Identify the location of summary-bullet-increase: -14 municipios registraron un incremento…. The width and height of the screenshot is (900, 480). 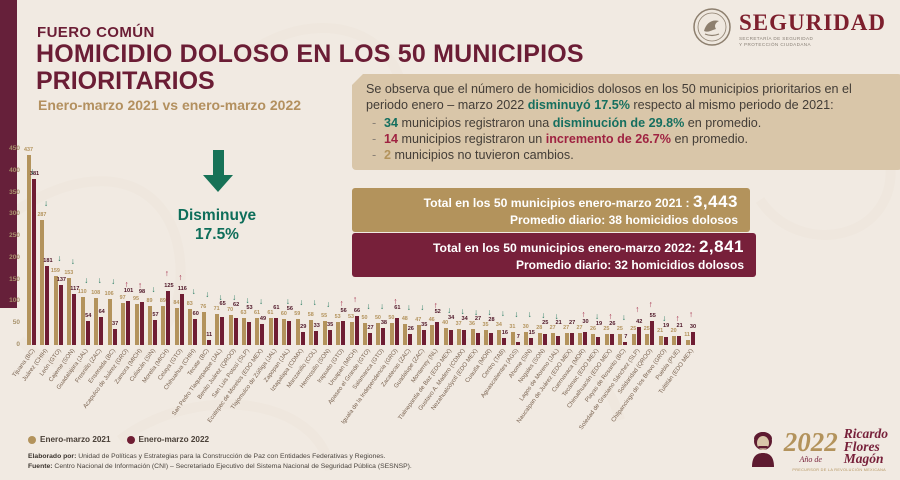
(560, 139).